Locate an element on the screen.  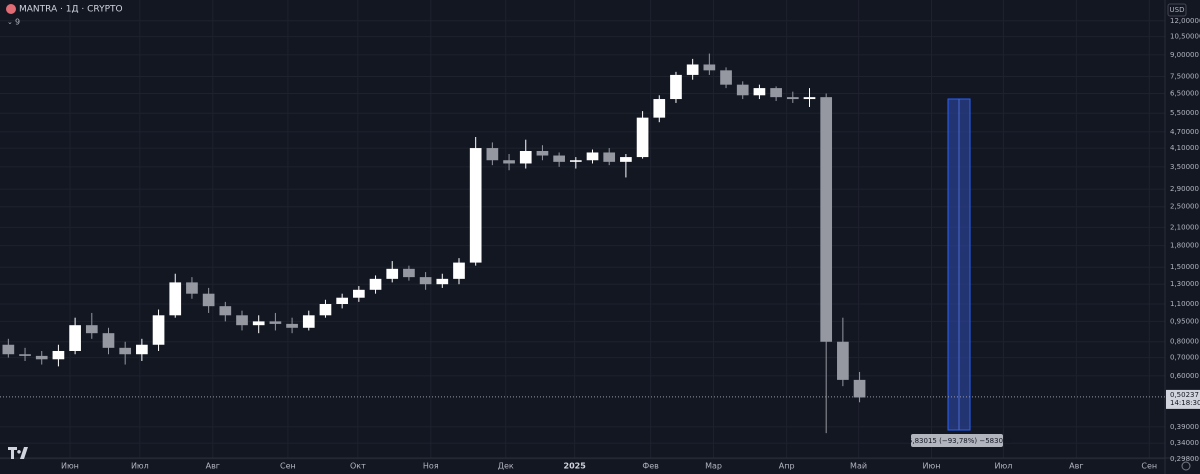
y-tick-label: 1,50000 is located at coordinates (1184, 267).